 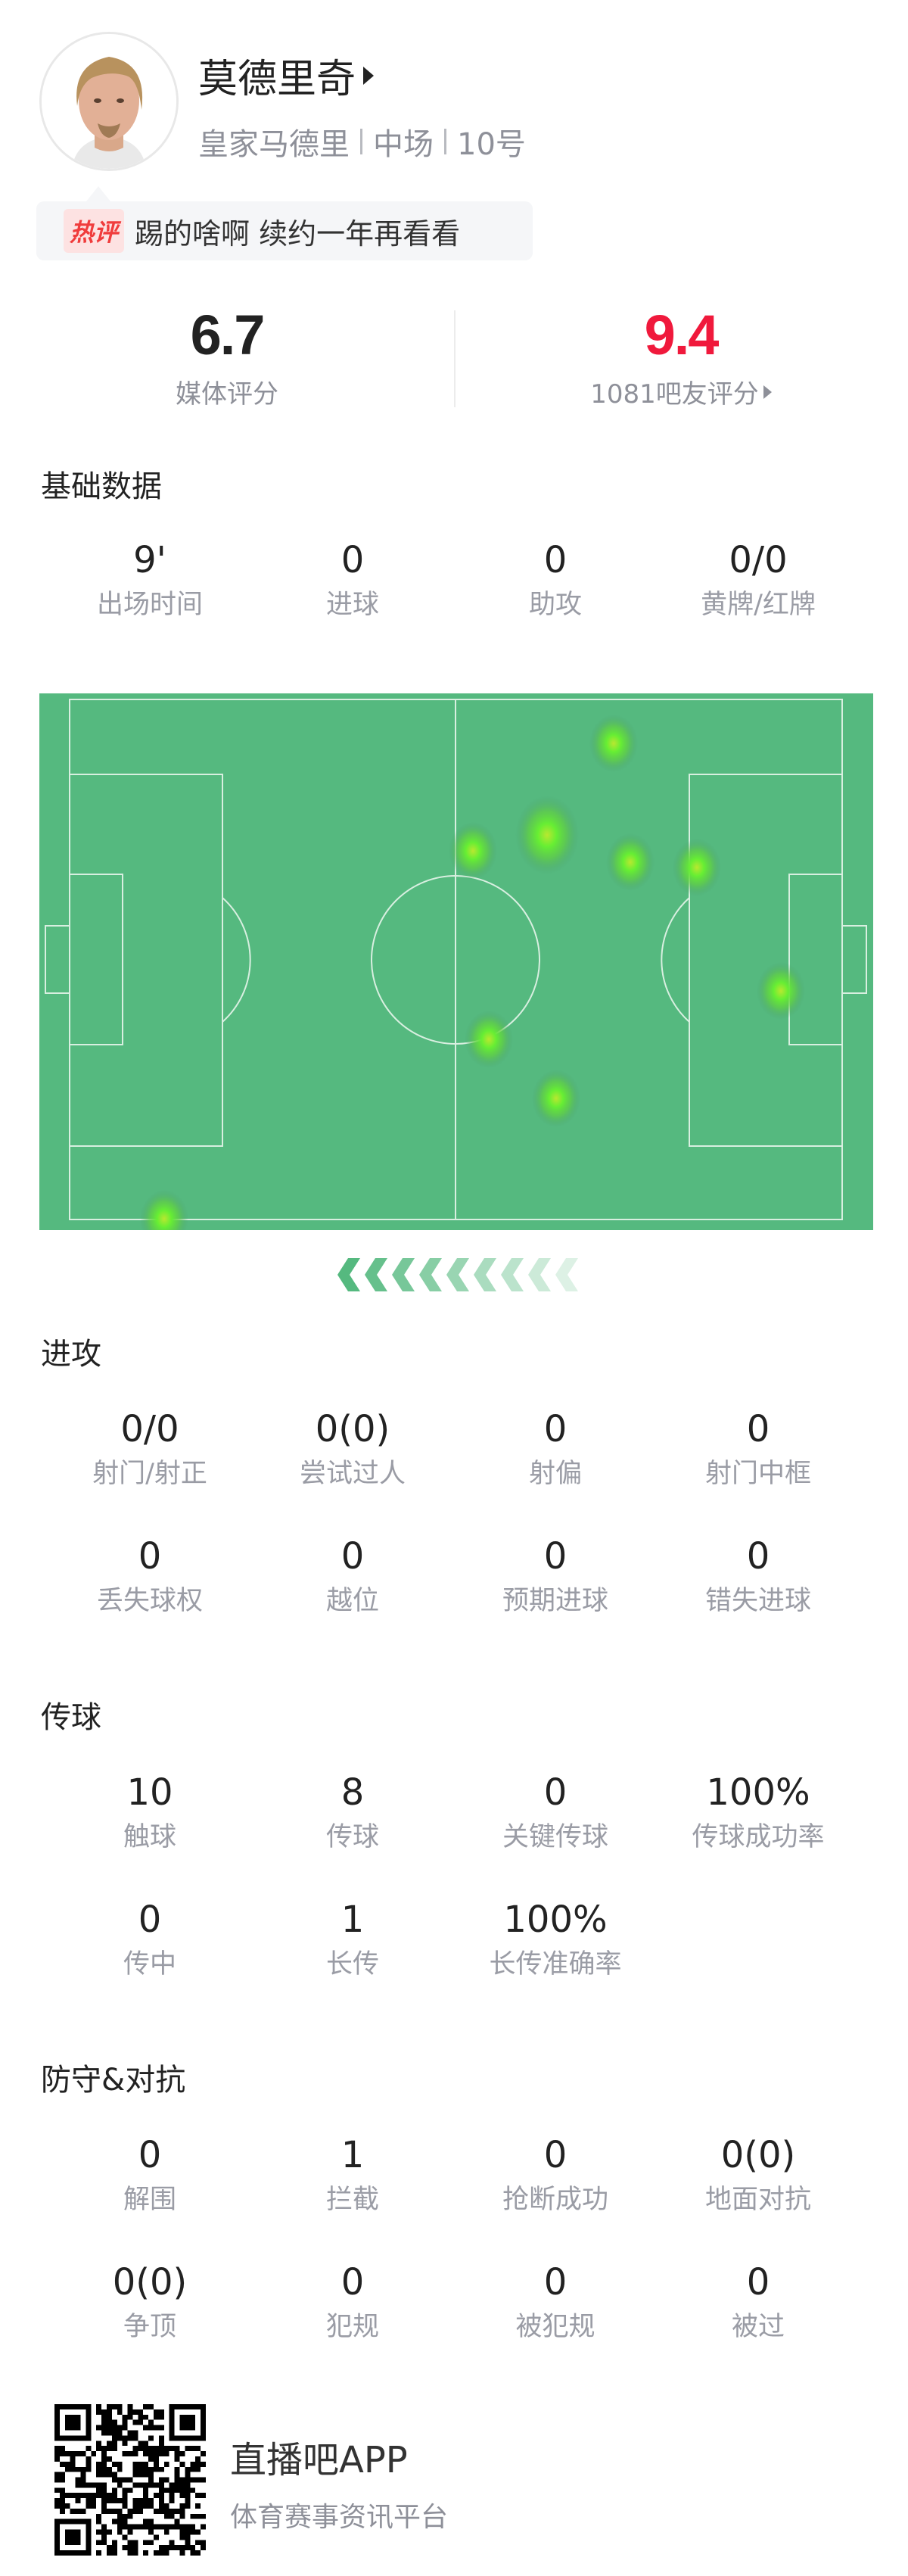 I want to click on app-tagline: 体育赛事资讯平台, so click(x=339, y=2517).